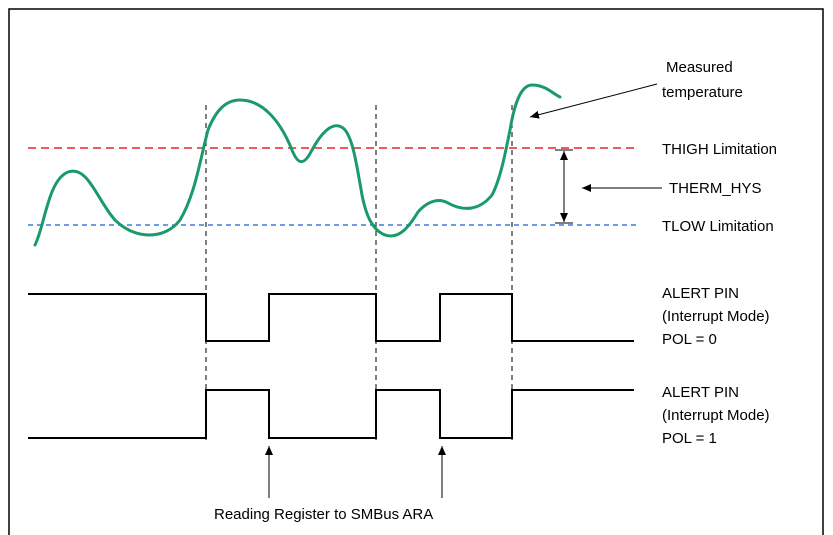  Describe the element at coordinates (716, 415) in the screenshot. I see `alert-pol1-label-line2: (Interrupt Mode)` at that location.